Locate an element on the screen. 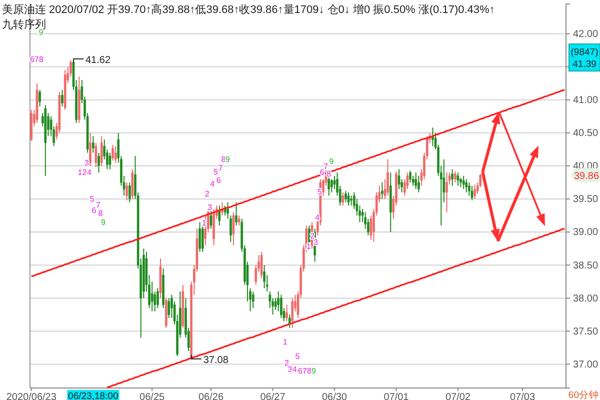 This screenshot has width=600, height=400. y-tick-label: 40.50 is located at coordinates (585, 134).